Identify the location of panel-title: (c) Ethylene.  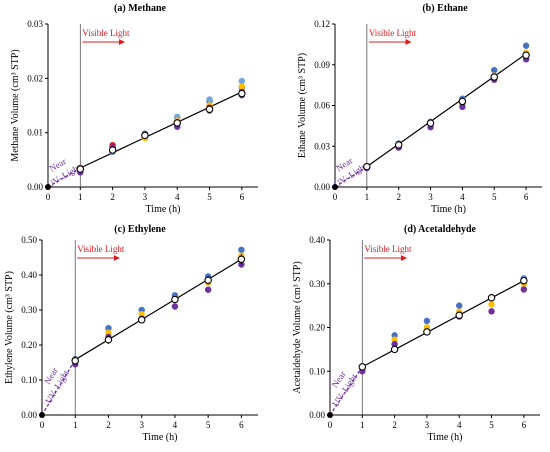
(140, 229).